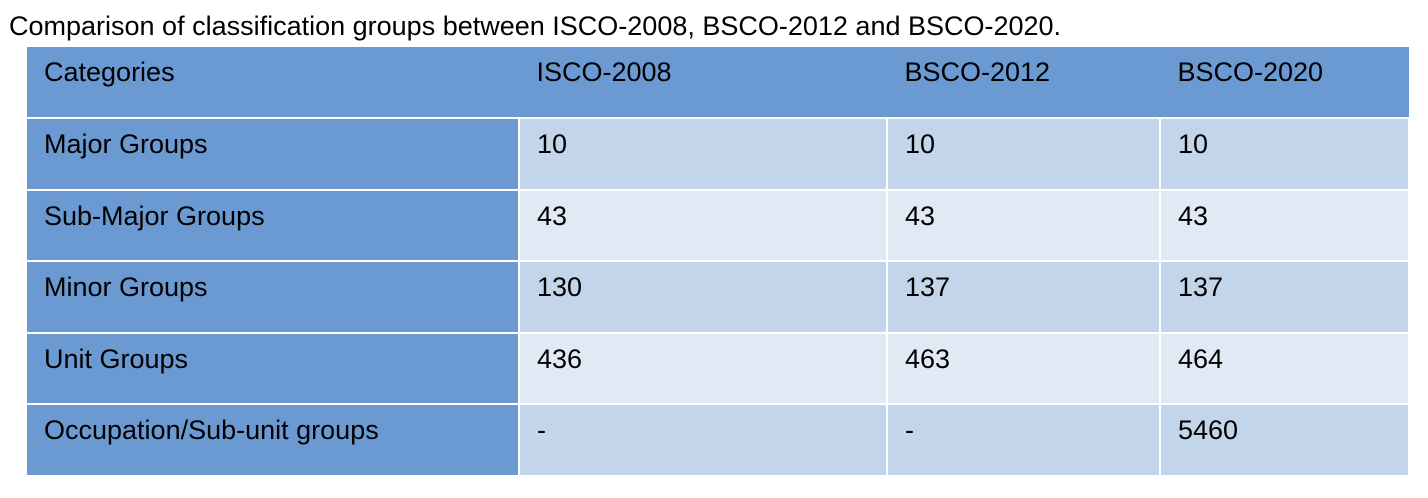 The width and height of the screenshot is (1428, 498). I want to click on row-category: Major Groups, so click(273, 154).